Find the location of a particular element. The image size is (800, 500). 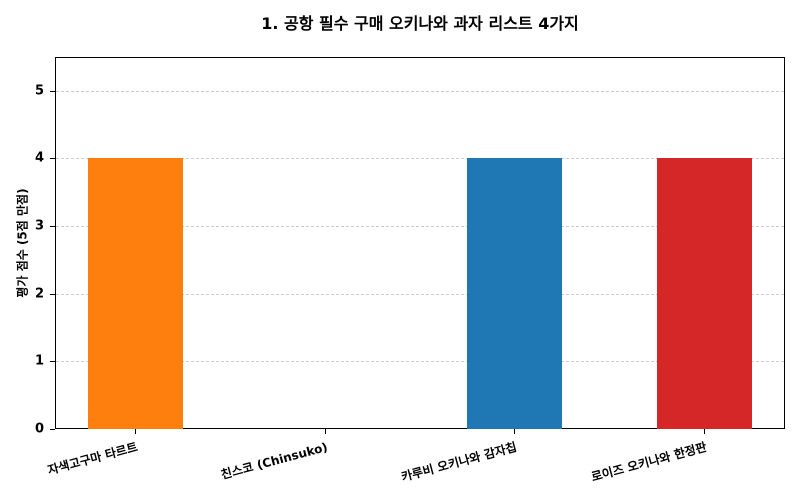

x-tick-label: 로이즈 오키나와 한정판 is located at coordinates (649, 462).